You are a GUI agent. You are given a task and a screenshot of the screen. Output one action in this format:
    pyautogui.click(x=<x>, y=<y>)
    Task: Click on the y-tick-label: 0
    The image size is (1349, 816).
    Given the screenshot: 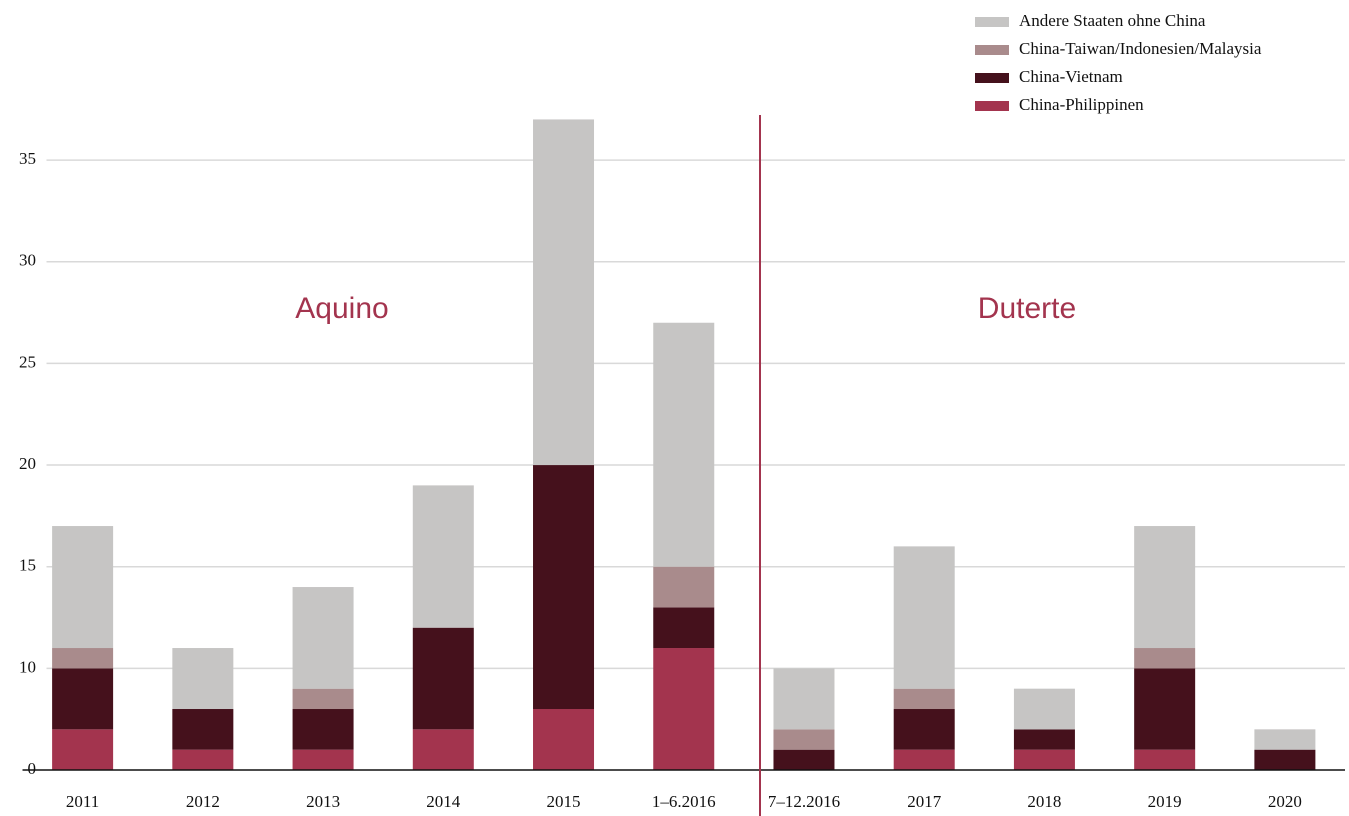 What is the action you would take?
    pyautogui.click(x=32, y=768)
    